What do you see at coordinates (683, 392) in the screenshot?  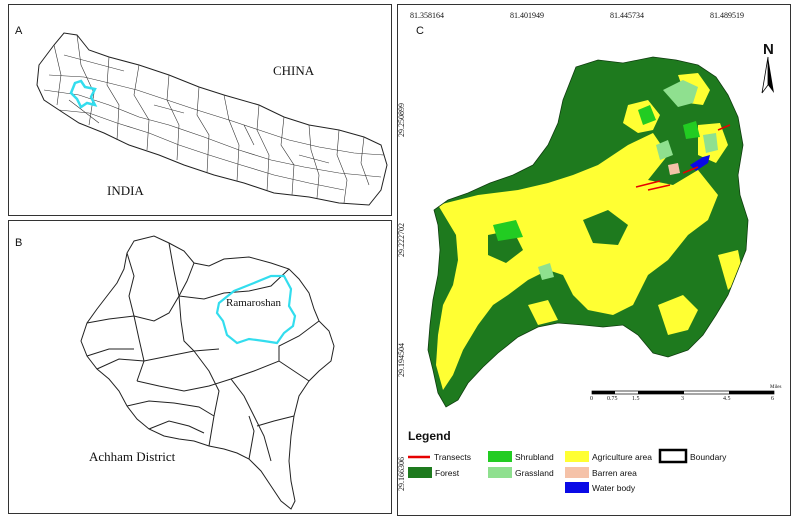 I see `scale-bar` at bounding box center [683, 392].